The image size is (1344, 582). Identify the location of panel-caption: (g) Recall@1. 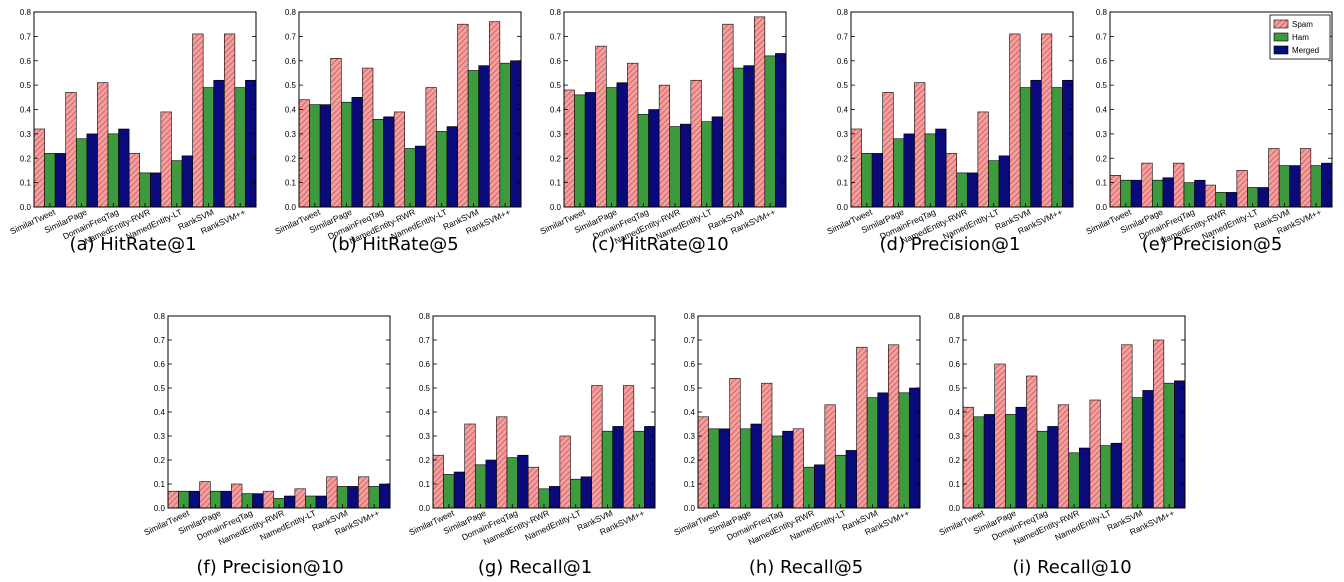
(535, 567).